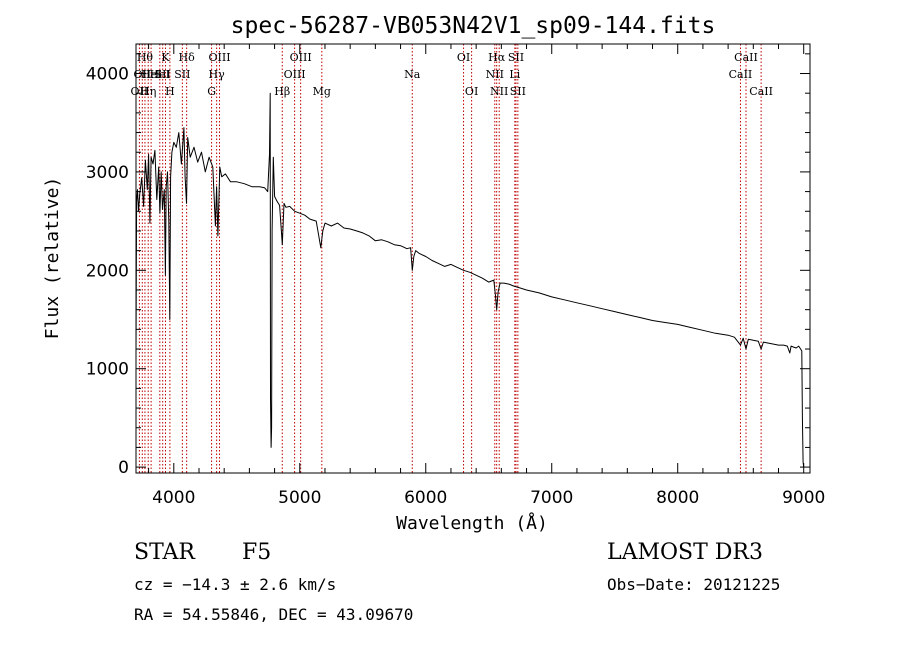 The image size is (900, 649). I want to click on x-tick-label: 6000, so click(425, 498).